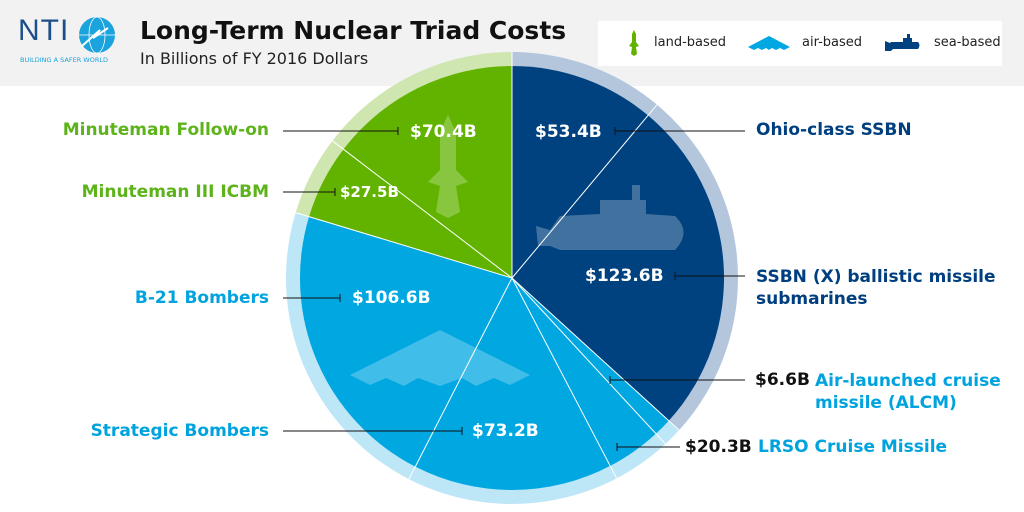  I want to click on globe-icon, so click(97, 35).